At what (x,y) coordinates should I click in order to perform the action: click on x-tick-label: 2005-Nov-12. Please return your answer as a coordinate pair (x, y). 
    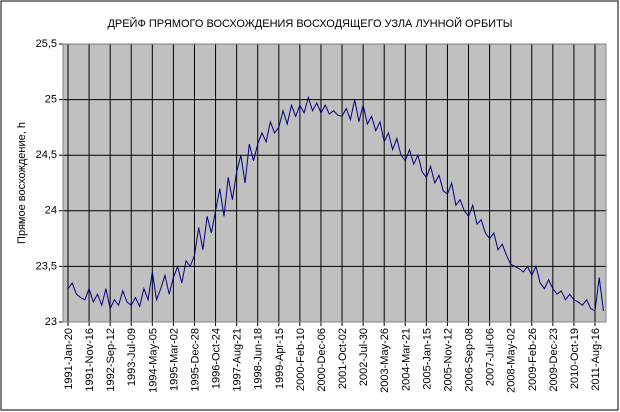
    Looking at the image, I should click on (448, 360).